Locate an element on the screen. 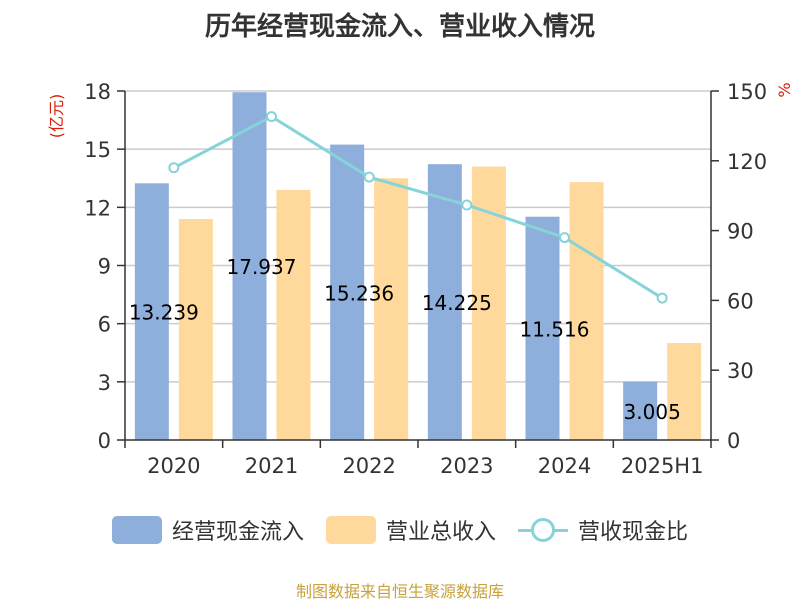  x-tick-label-2021: 2021 is located at coordinates (271, 466).